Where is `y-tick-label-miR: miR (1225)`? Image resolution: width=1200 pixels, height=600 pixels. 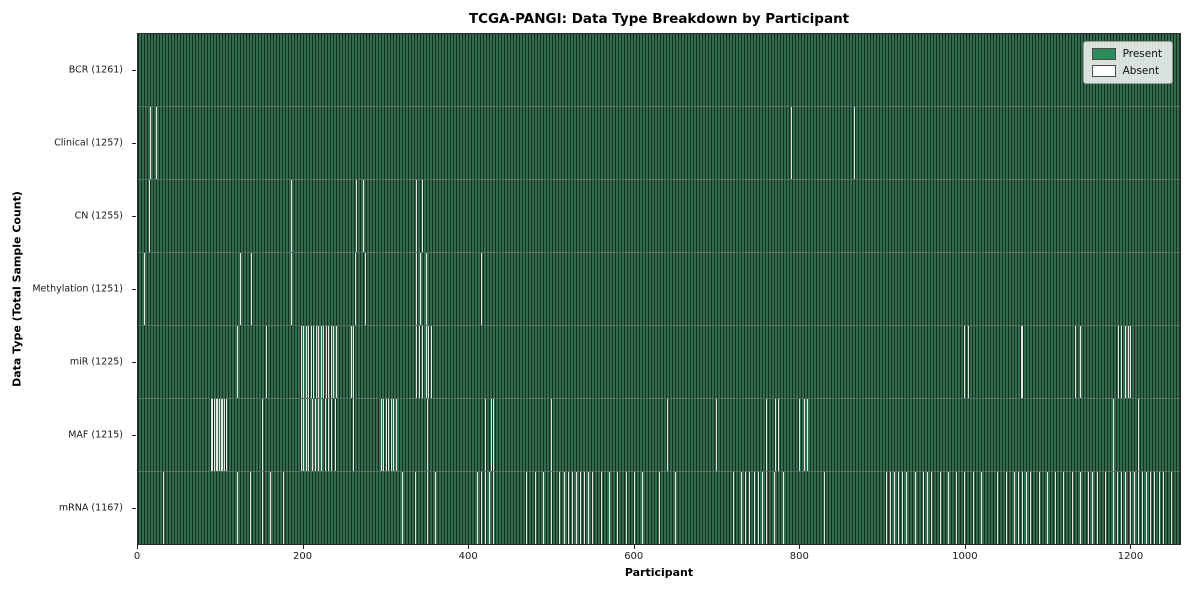
y-tick-label-miR: miR (1225) is located at coordinates (96, 362).